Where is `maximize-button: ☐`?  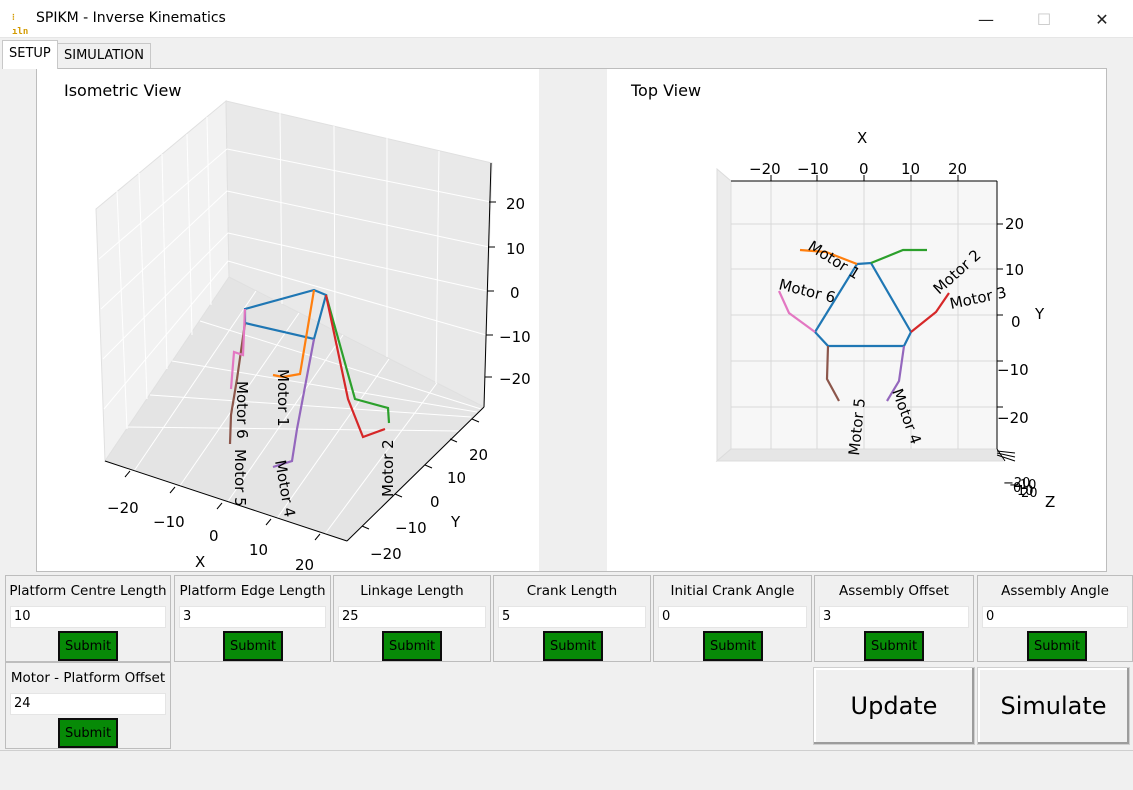 maximize-button: ☐ is located at coordinates (1044, 19).